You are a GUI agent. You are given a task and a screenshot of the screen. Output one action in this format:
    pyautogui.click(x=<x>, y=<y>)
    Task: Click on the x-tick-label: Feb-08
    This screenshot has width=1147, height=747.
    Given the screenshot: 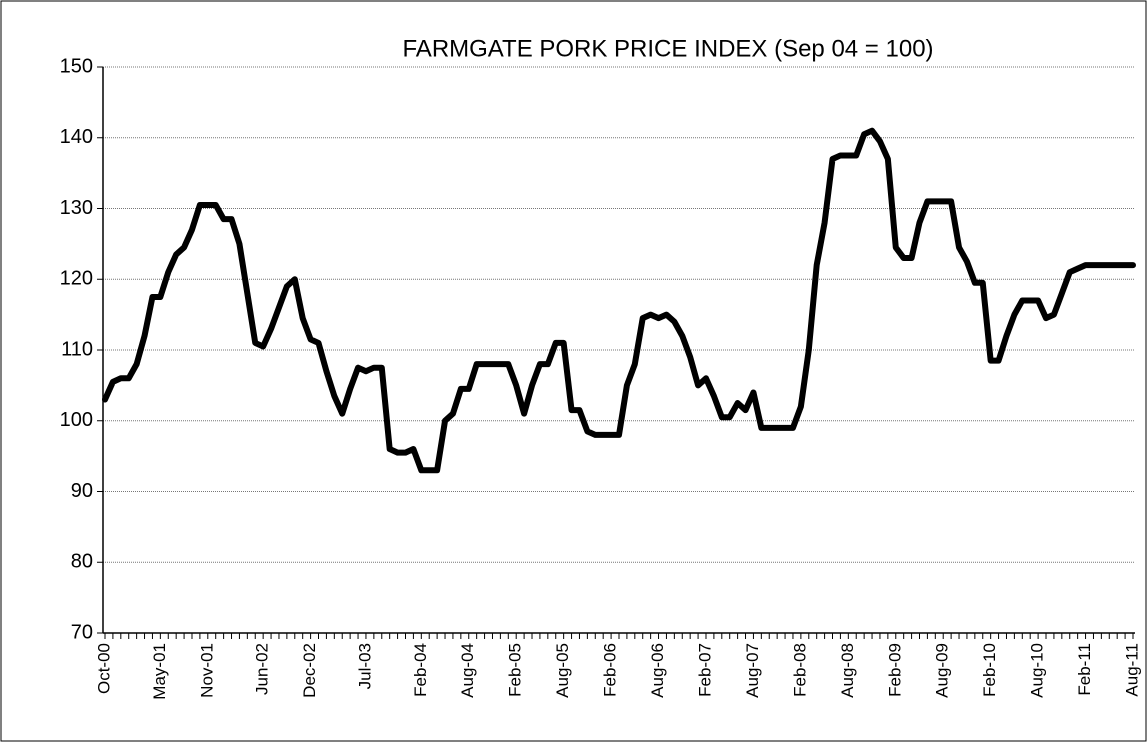 What is the action you would take?
    pyautogui.click(x=799, y=670)
    